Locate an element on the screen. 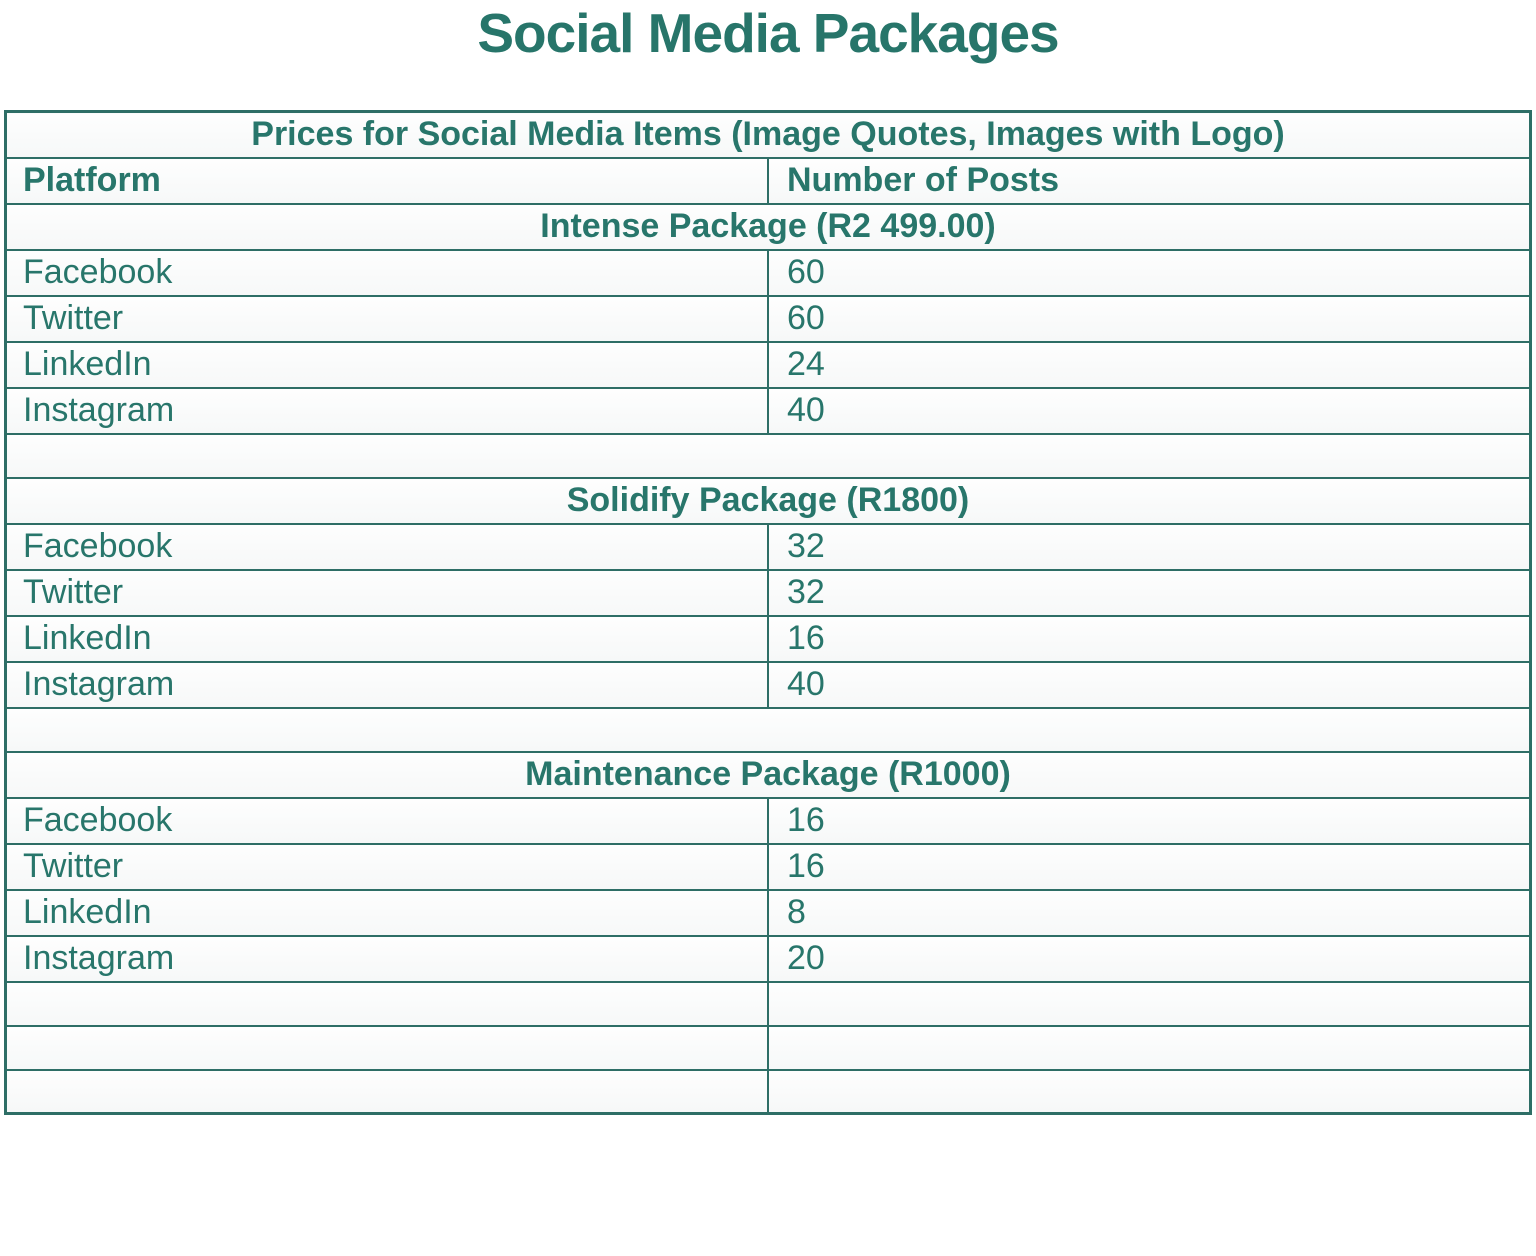 This screenshot has width=1536, height=1256. posts-cell: 20 is located at coordinates (1149, 958).